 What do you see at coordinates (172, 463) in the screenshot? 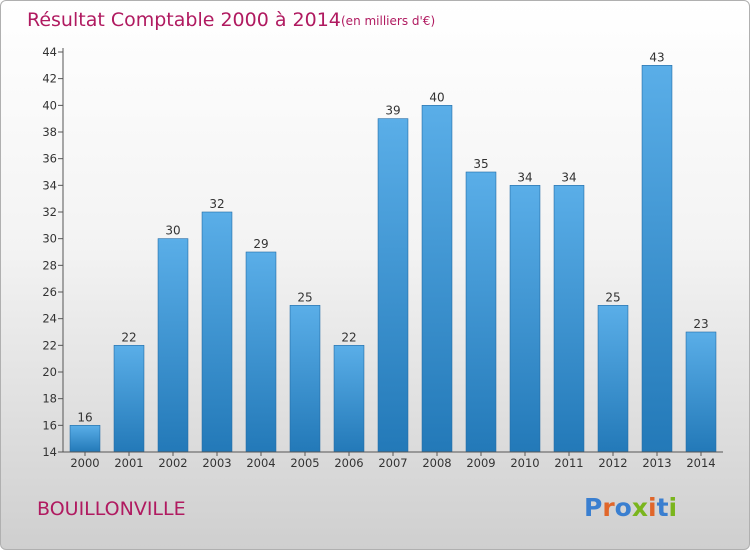
I see `x-tick-label: 2002` at bounding box center [172, 463].